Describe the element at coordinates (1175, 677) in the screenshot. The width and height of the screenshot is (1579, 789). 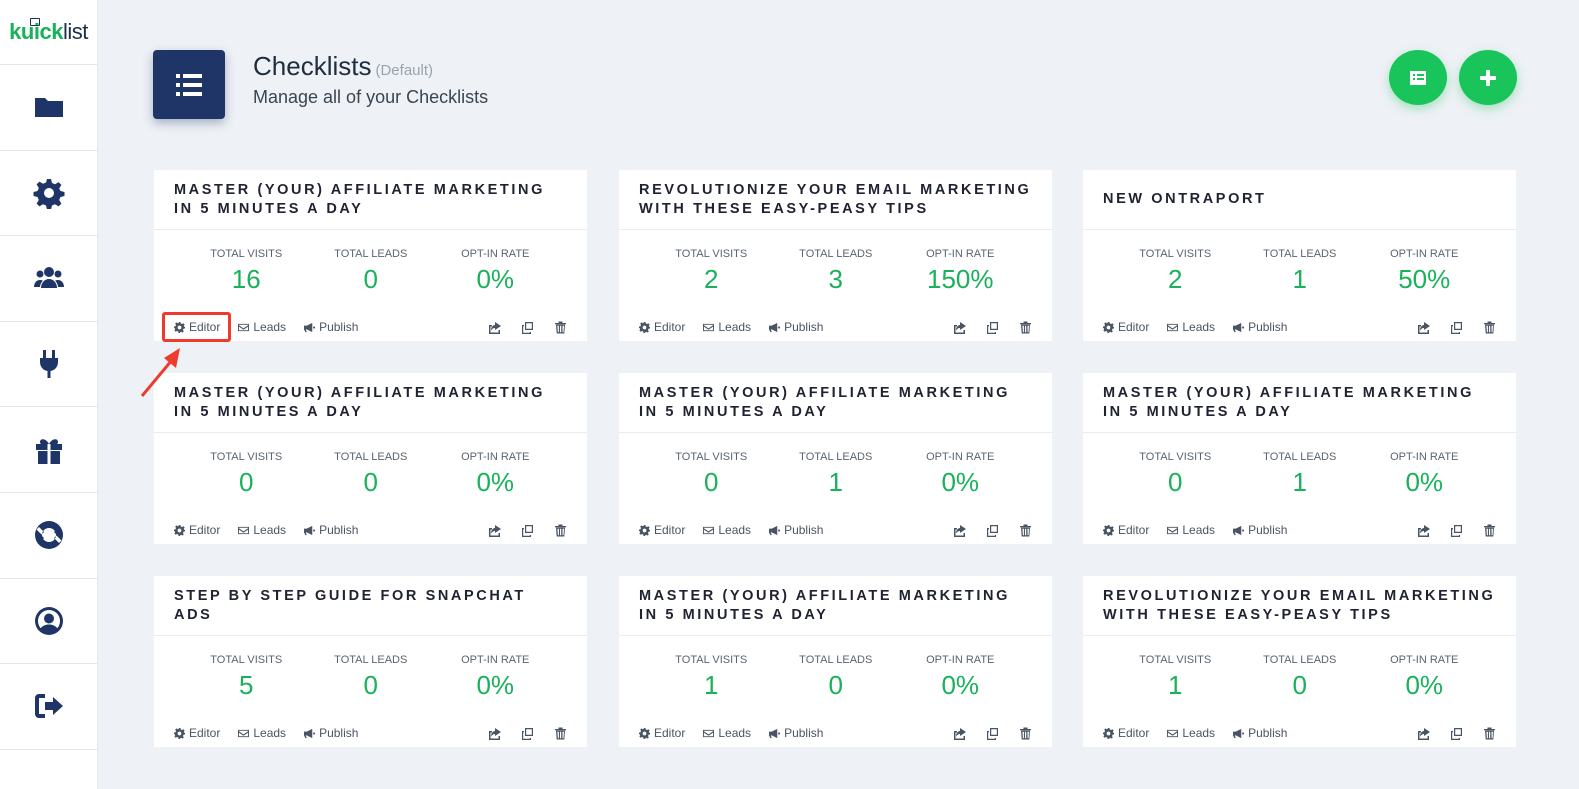
I see `stat-total-visits: TOTAL VISITS 1` at that location.